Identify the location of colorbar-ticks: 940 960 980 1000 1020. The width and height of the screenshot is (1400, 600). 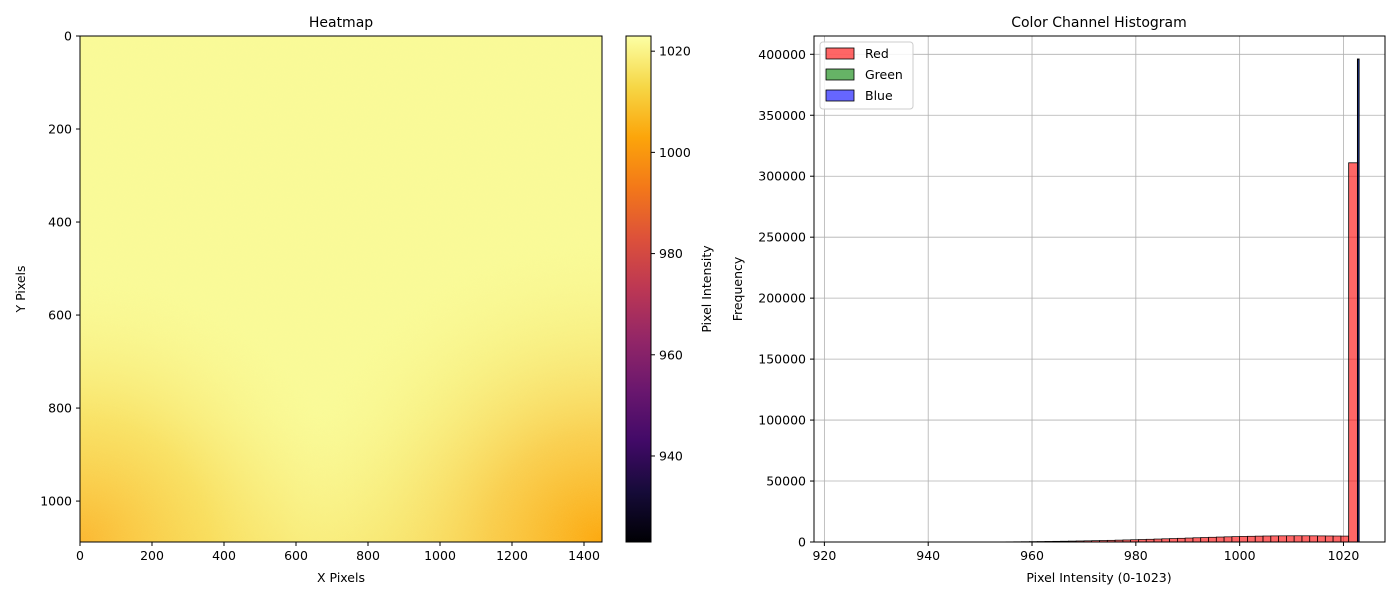
(671, 253).